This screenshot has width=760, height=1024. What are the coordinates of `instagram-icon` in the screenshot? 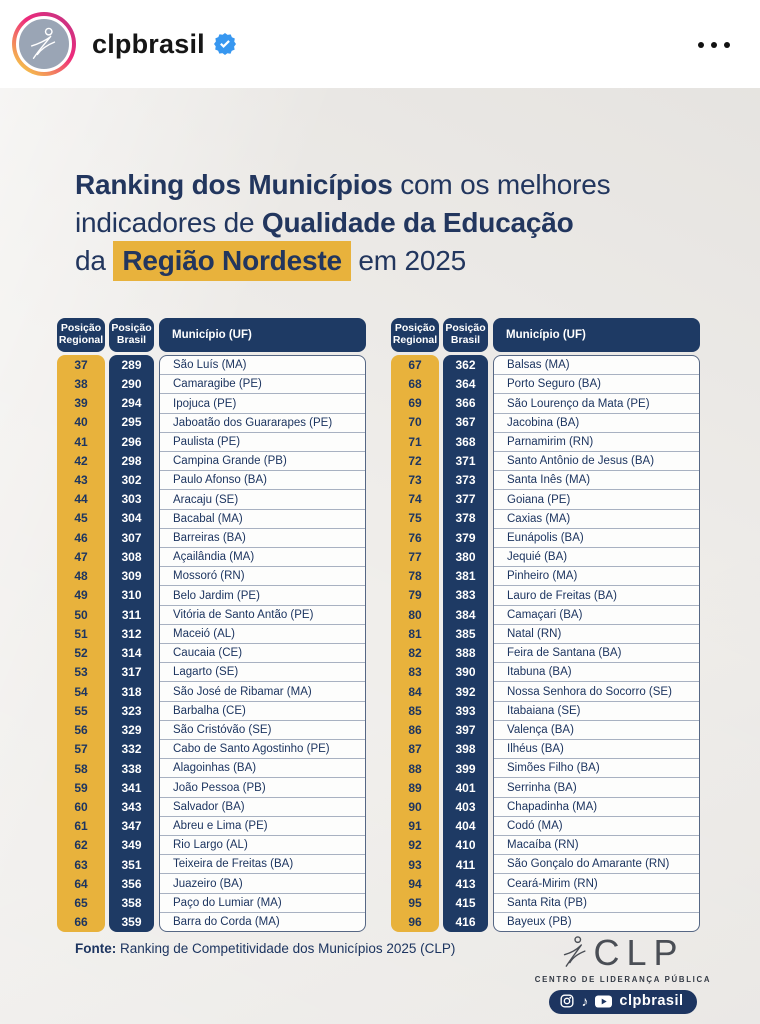 It's located at (567, 1001).